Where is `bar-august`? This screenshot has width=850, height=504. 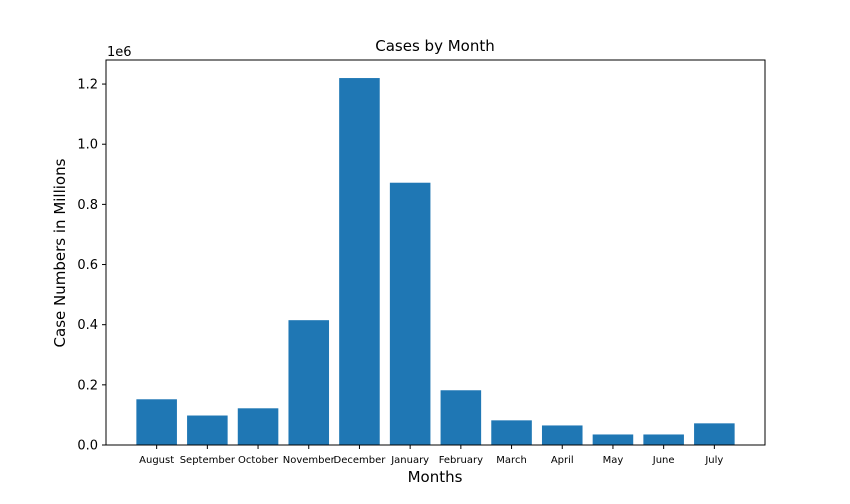
bar-august is located at coordinates (156, 422).